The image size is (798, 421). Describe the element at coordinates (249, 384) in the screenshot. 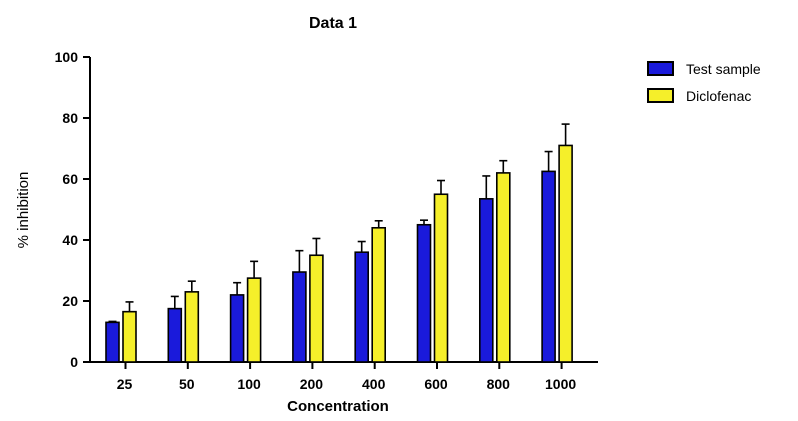

I see `x-tick-label: 100` at that location.